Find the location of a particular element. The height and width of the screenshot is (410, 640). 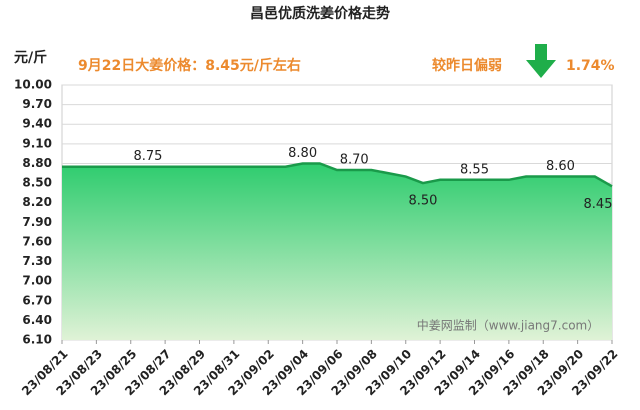

y-tick-label: 8.50 is located at coordinates (37, 183).